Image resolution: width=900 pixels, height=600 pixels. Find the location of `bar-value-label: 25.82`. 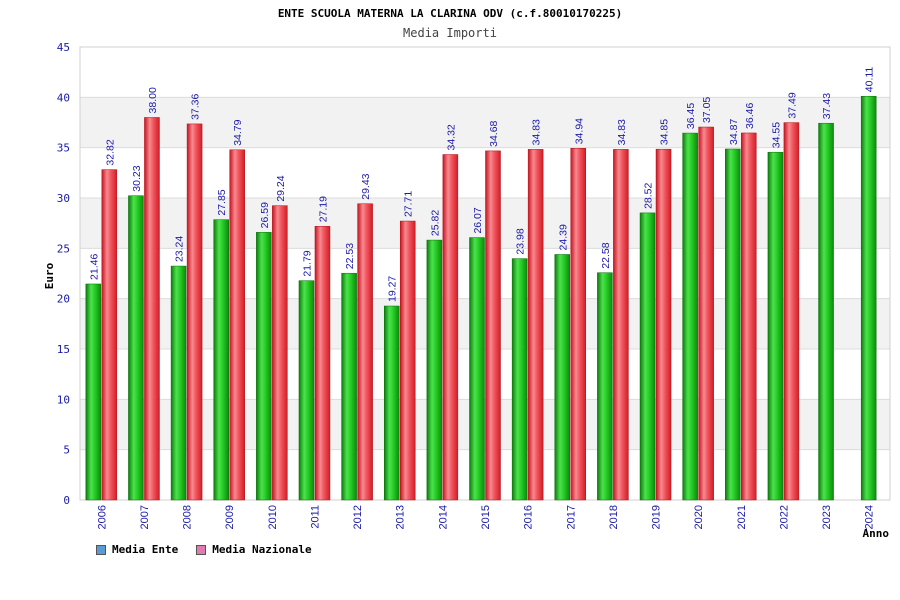

bar-value-label: 25.82 is located at coordinates (435, 223).